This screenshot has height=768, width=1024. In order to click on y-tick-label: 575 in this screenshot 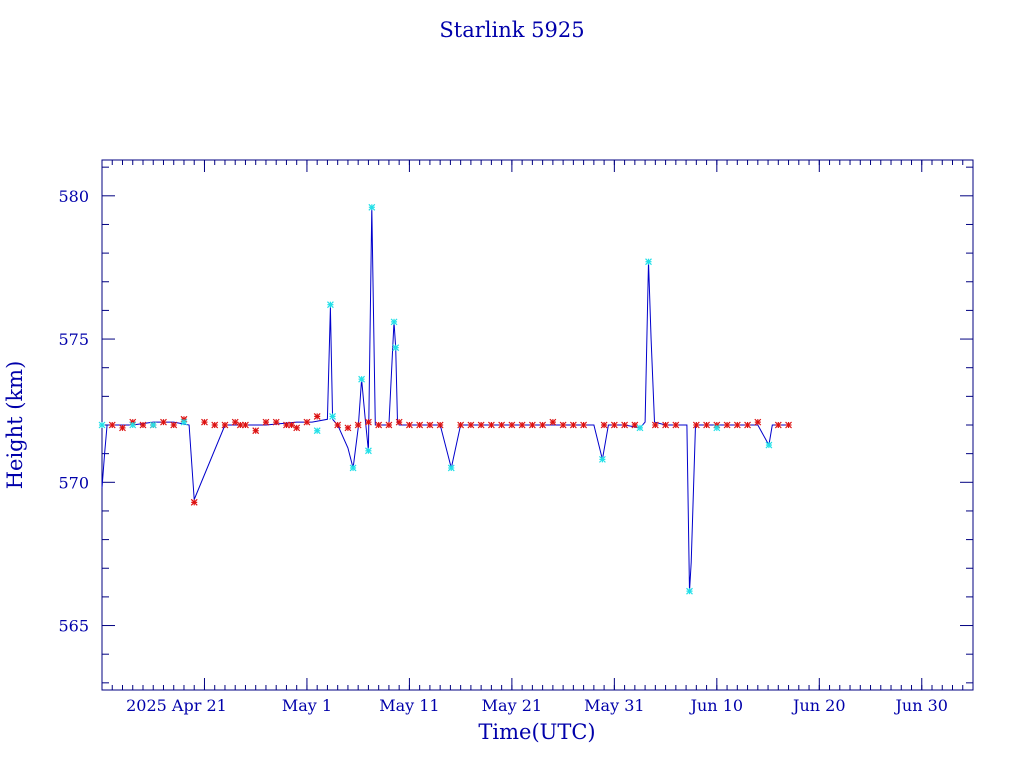, I will do `click(73, 339)`.